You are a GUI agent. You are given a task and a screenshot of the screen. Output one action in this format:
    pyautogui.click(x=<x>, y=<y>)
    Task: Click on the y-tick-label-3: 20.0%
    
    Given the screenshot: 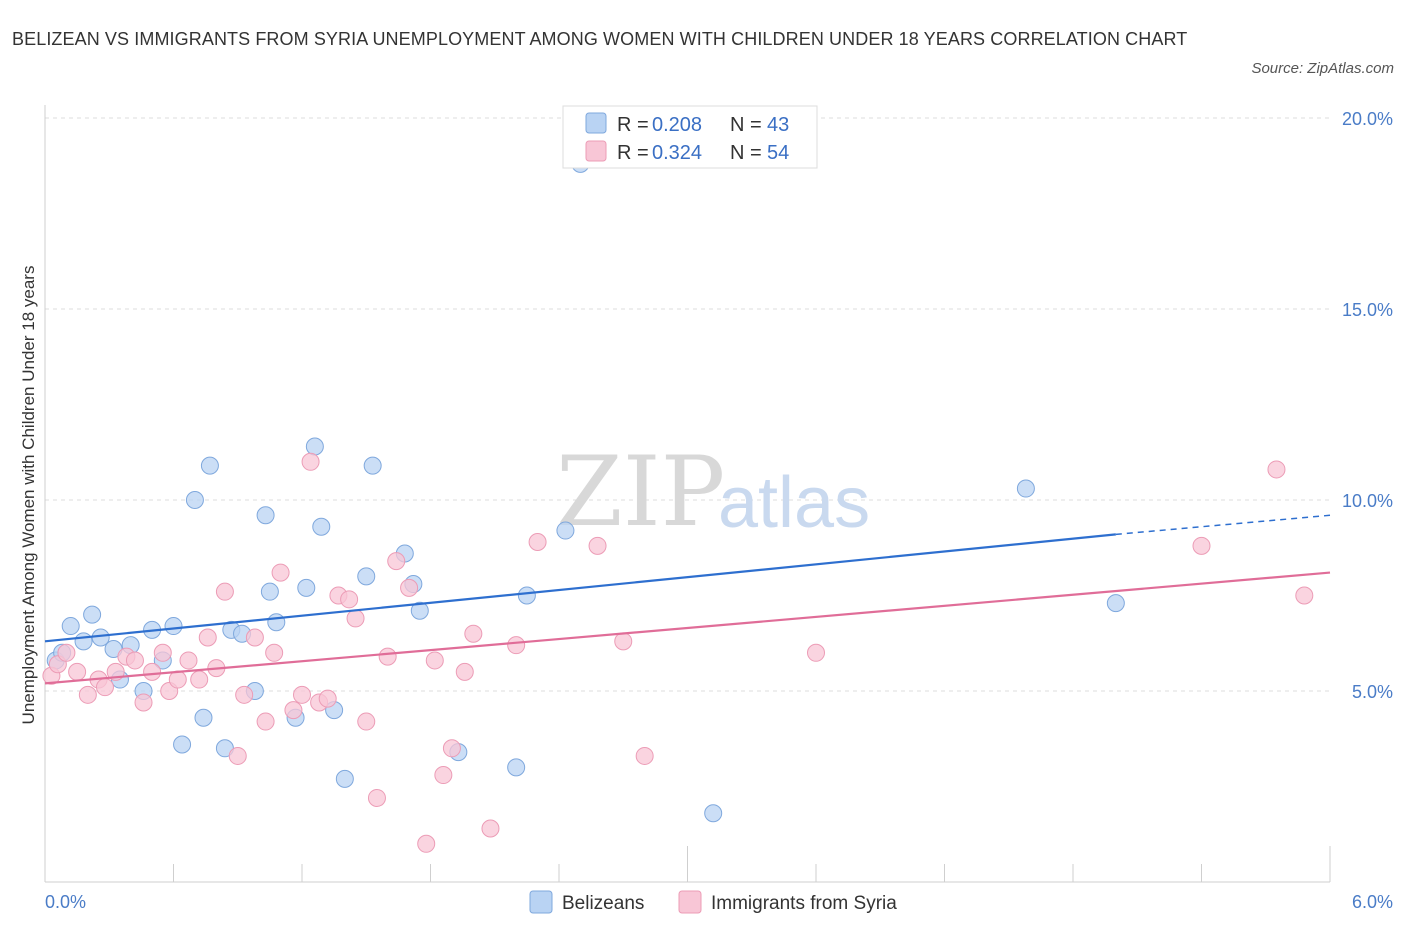 What is the action you would take?
    pyautogui.click(x=1367, y=119)
    